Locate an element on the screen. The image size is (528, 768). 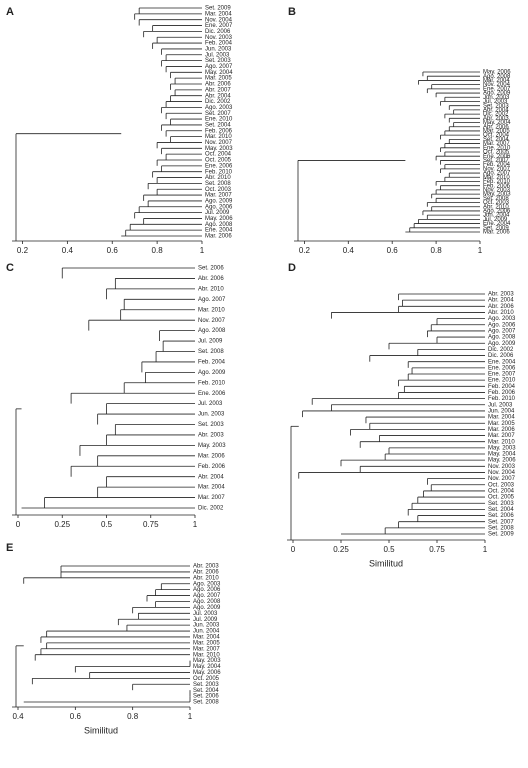
x-axis-label: Similitud is located at coordinates (386, 563).